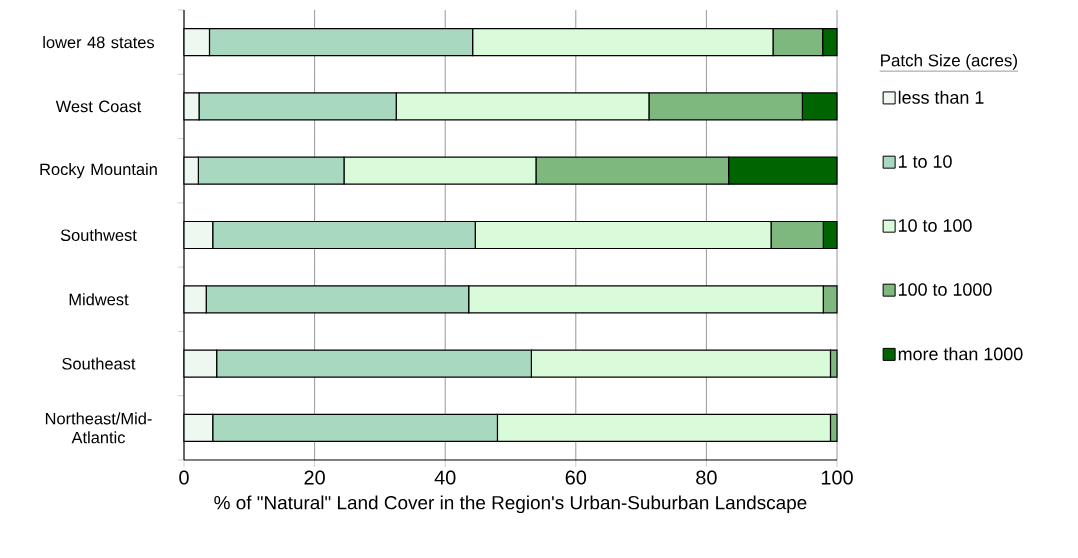 Image resolution: width=1078 pixels, height=558 pixels. I want to click on legend-label: 100 to 1000, so click(945, 289).